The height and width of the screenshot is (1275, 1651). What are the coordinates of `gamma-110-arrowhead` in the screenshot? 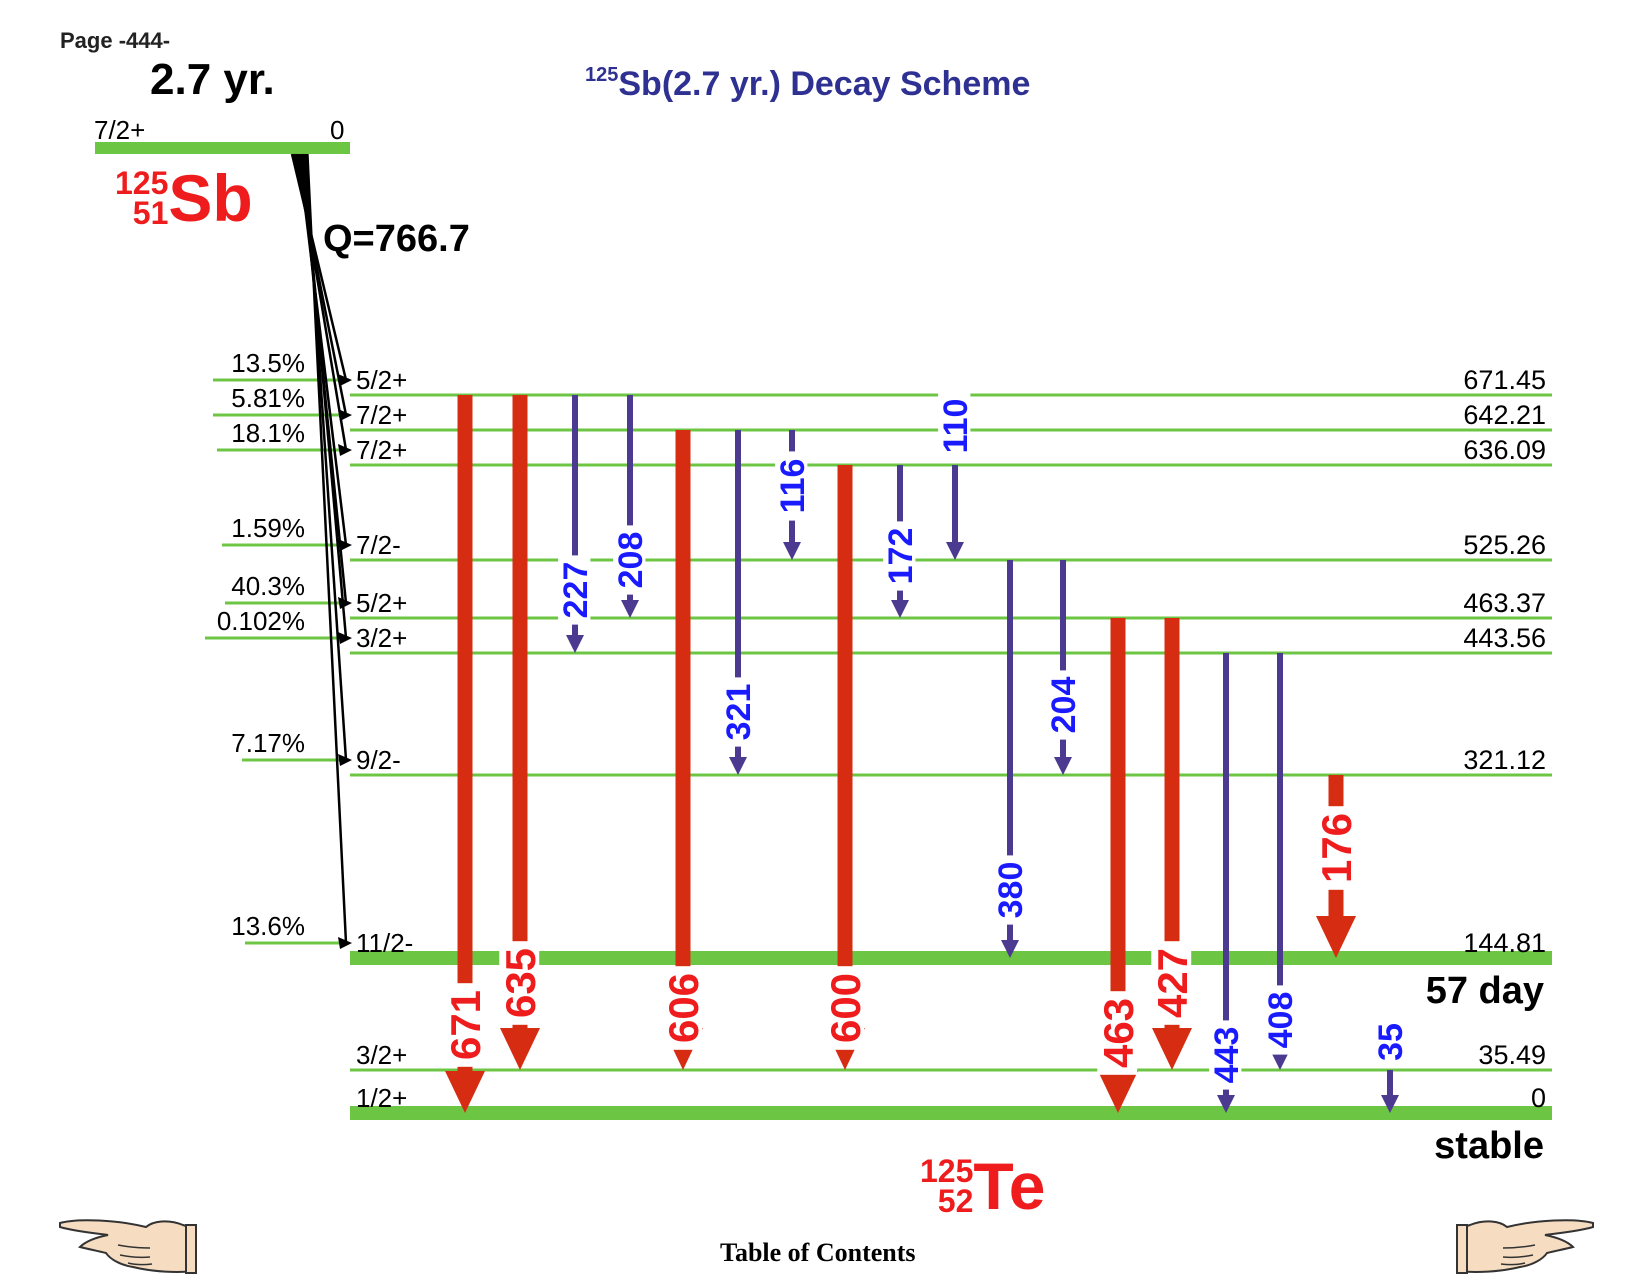 It's located at (955, 551).